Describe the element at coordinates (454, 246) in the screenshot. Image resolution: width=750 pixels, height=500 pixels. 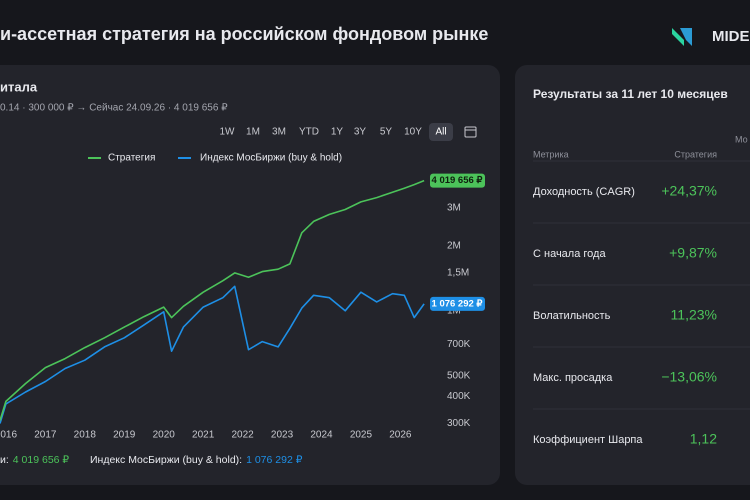
I see `y-tick-label: 2M` at that location.